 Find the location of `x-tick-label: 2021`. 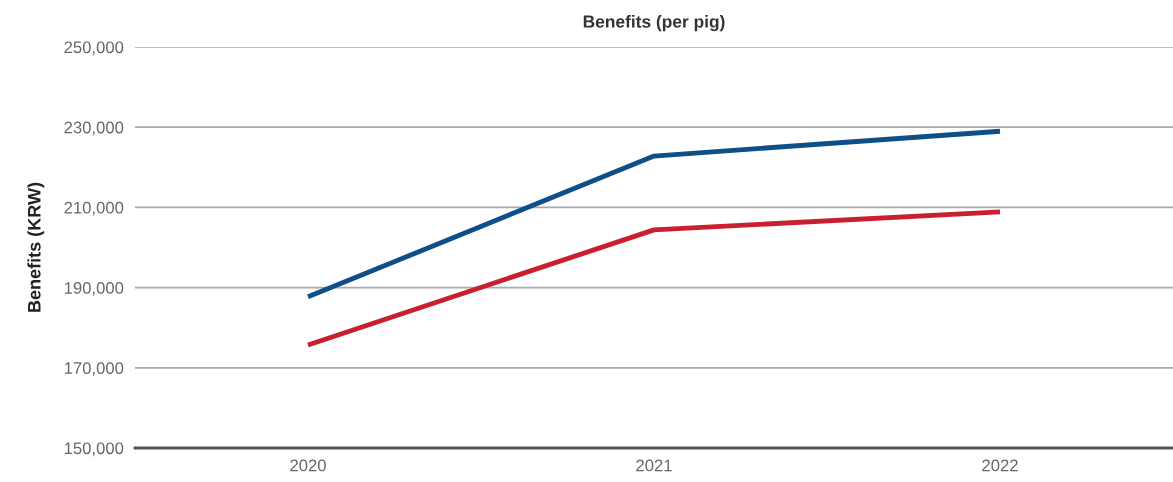

x-tick-label: 2021 is located at coordinates (654, 465).